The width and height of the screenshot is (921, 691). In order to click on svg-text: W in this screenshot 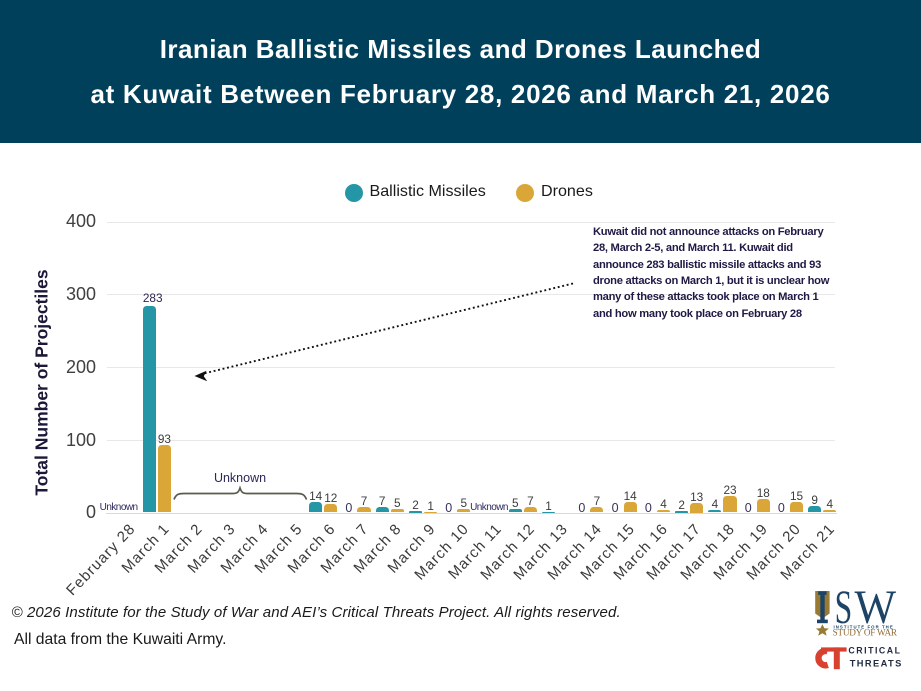, I will do `click(876, 609)`.